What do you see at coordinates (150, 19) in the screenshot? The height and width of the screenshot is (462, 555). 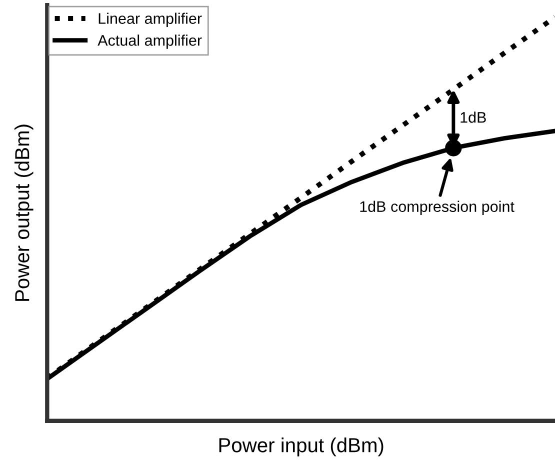 I see `legend-label: Linear amplifier` at bounding box center [150, 19].